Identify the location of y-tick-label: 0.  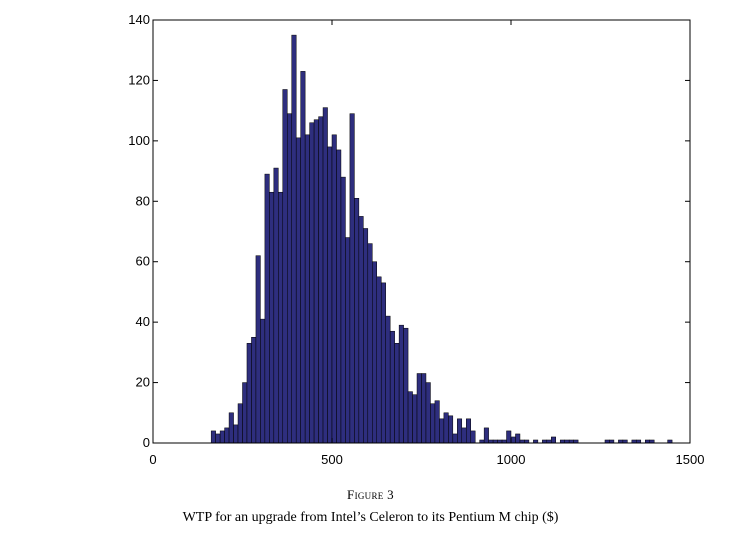
(146, 442).